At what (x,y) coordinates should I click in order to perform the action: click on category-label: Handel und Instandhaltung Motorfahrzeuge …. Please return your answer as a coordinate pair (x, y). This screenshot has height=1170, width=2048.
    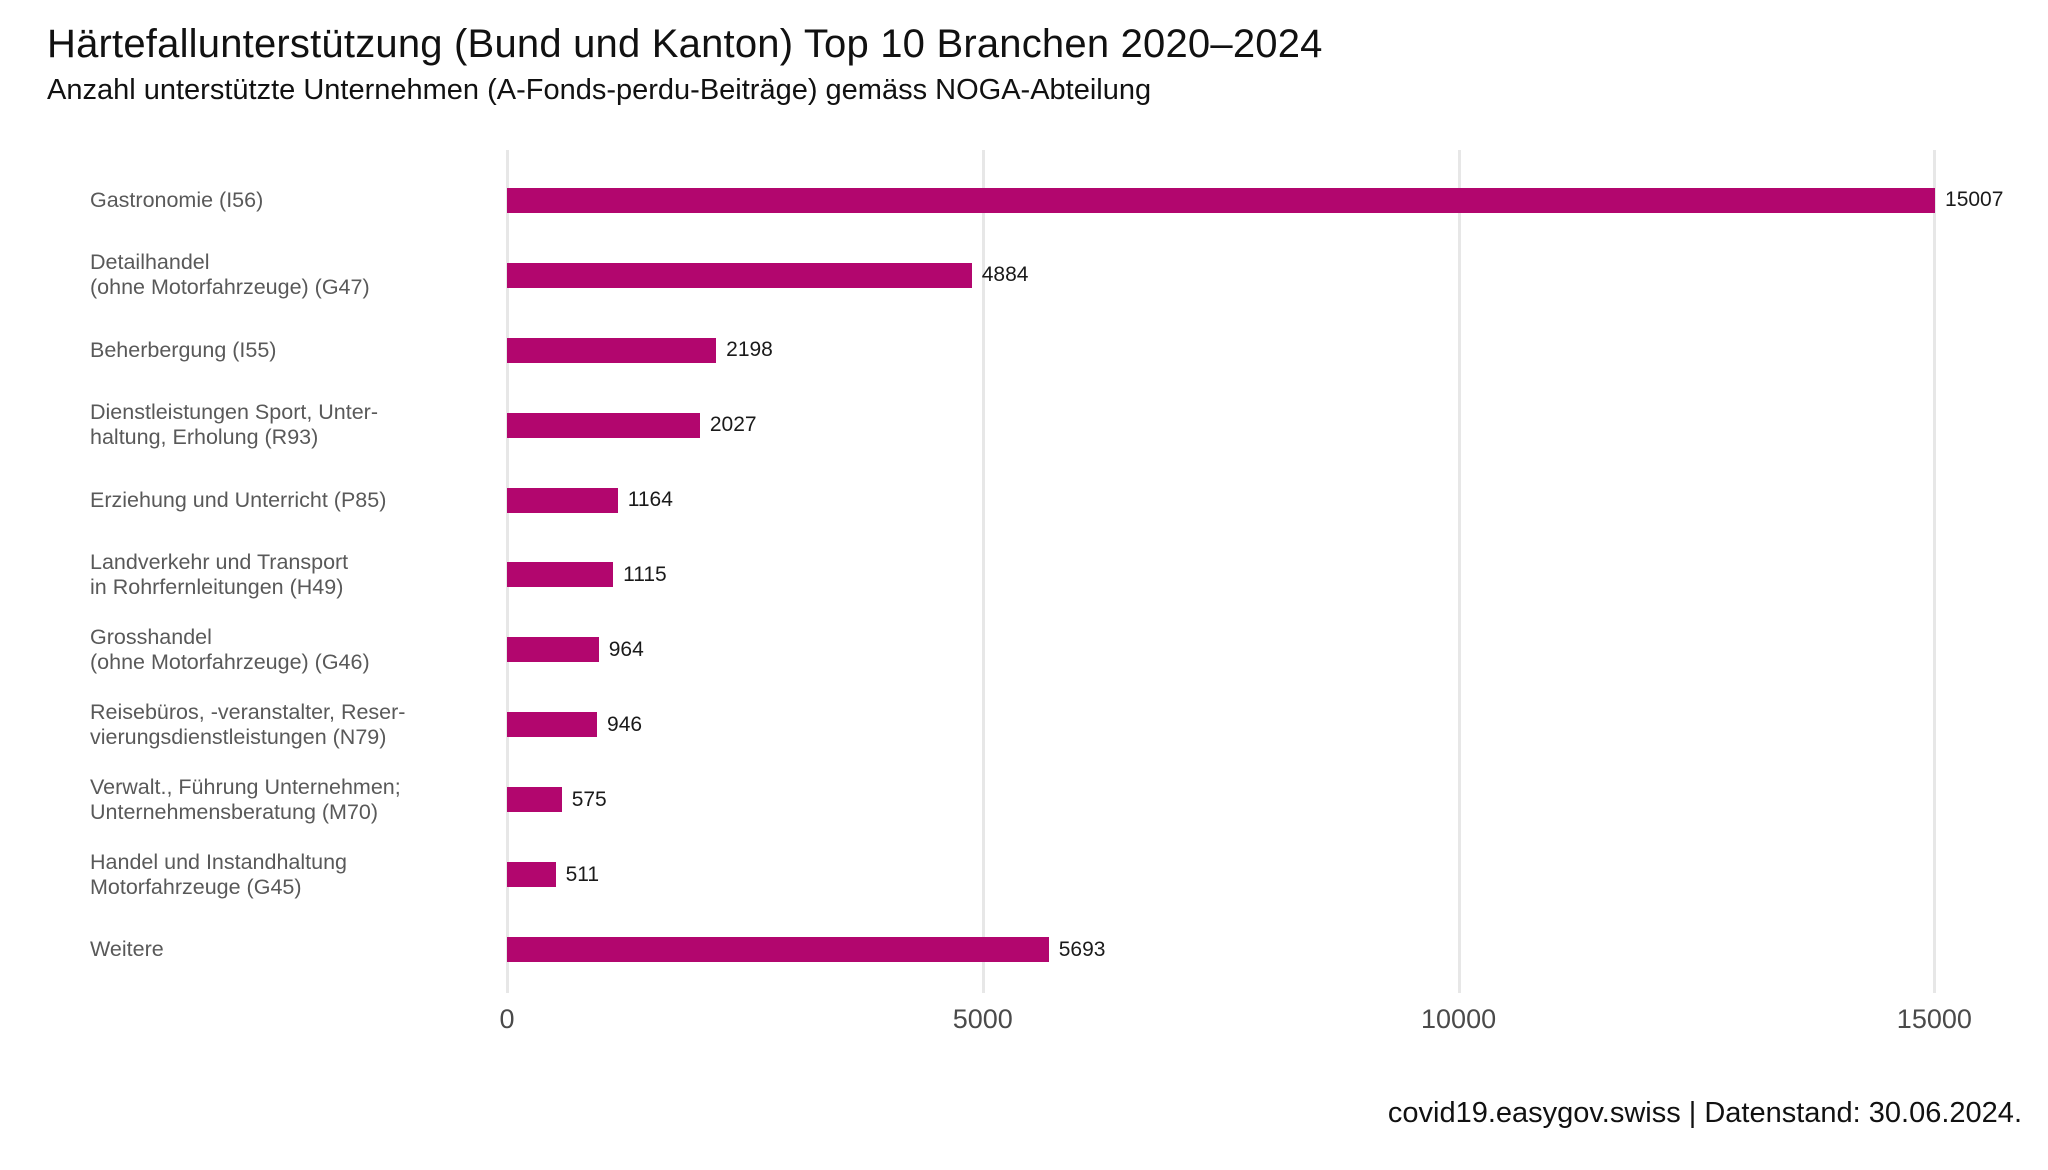
    Looking at the image, I should click on (219, 874).